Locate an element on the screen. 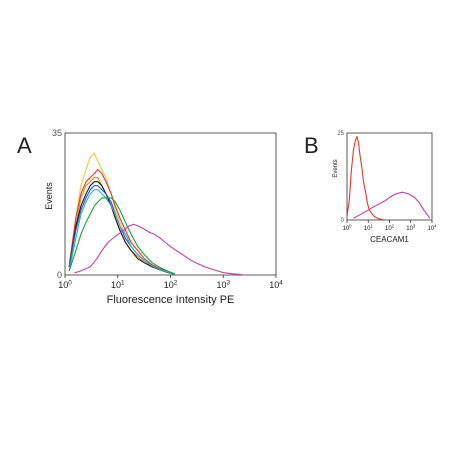 This screenshot has height=450, width=450. panel-b-letter: B is located at coordinates (311, 145).